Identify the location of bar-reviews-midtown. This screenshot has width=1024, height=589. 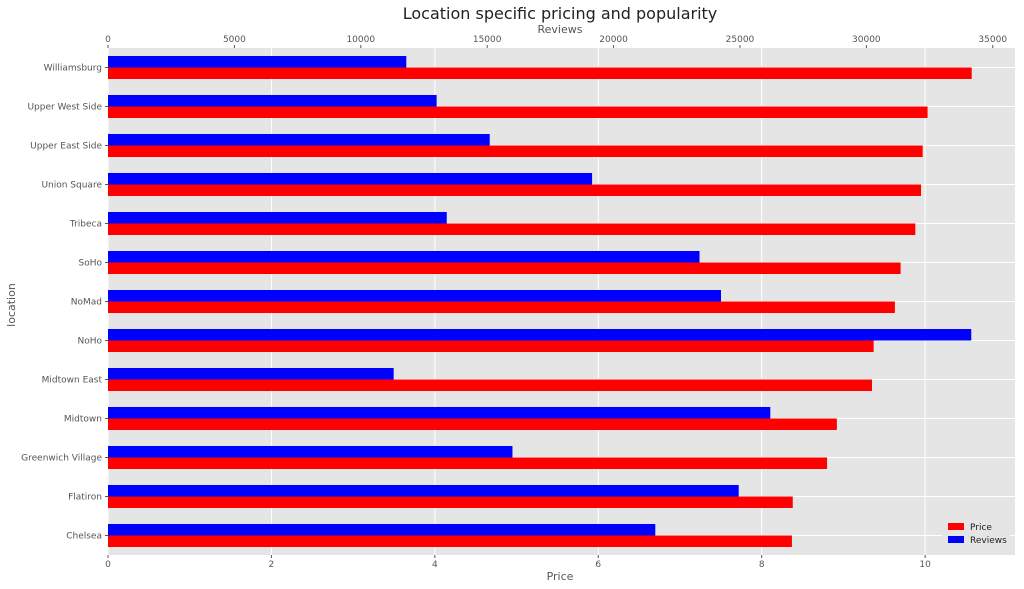
(439, 413).